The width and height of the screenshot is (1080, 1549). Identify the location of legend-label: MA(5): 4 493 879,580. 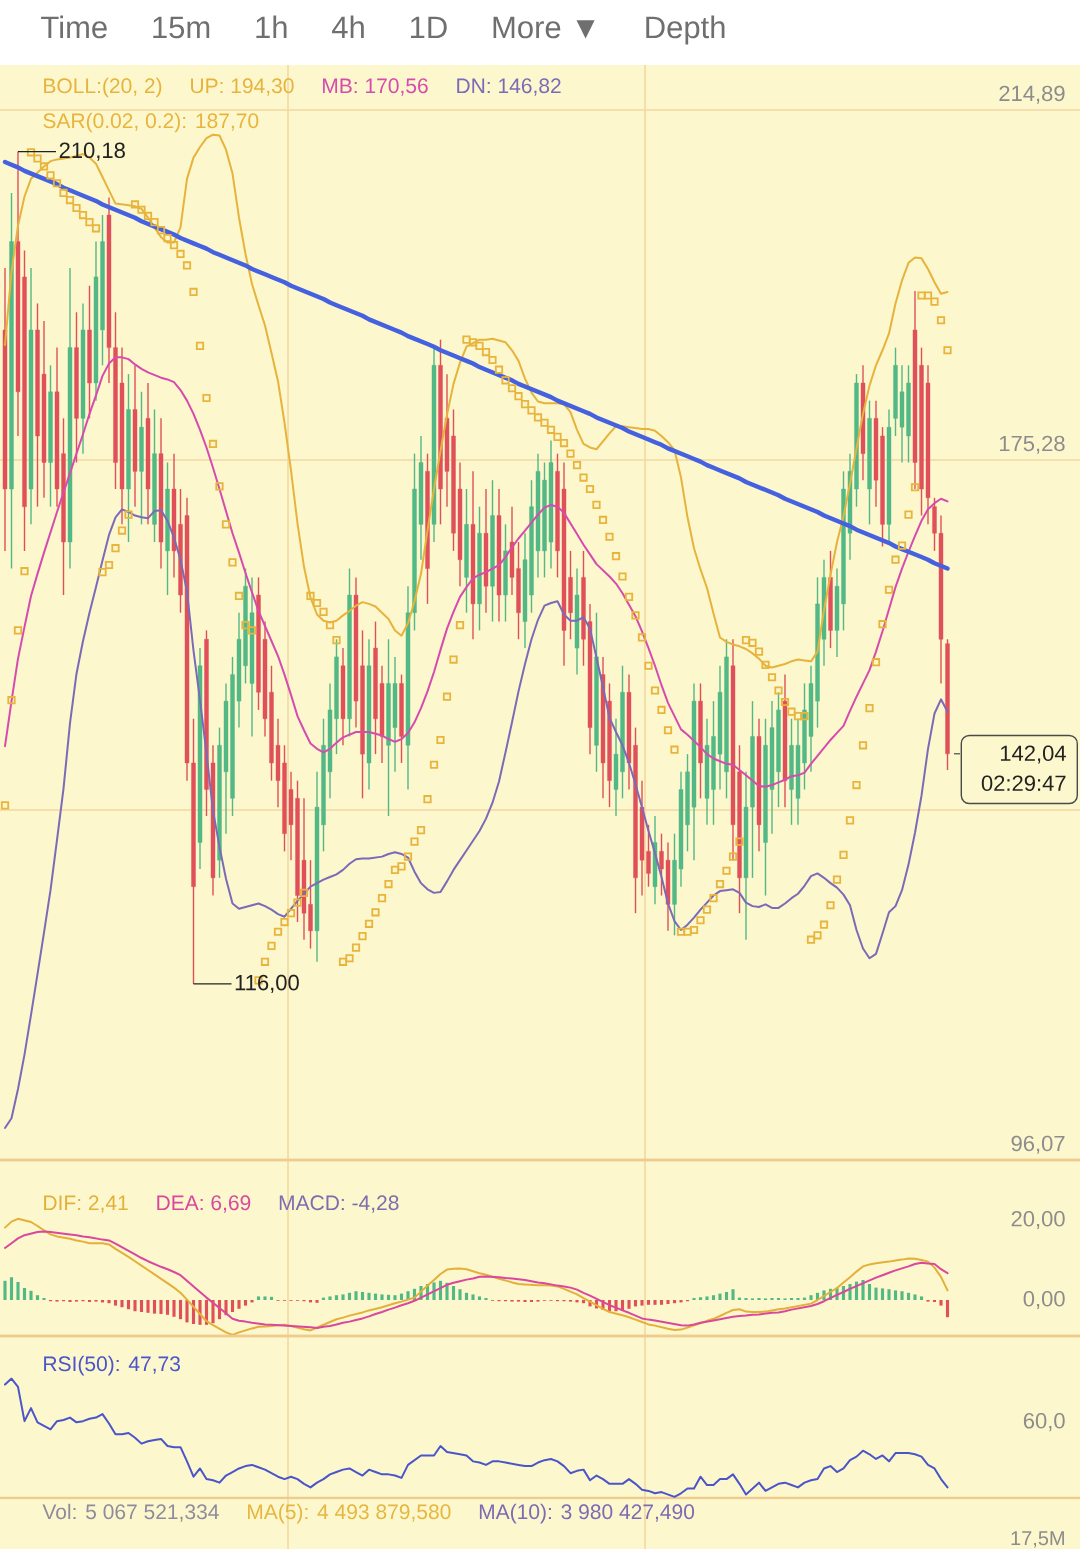
(349, 1513).